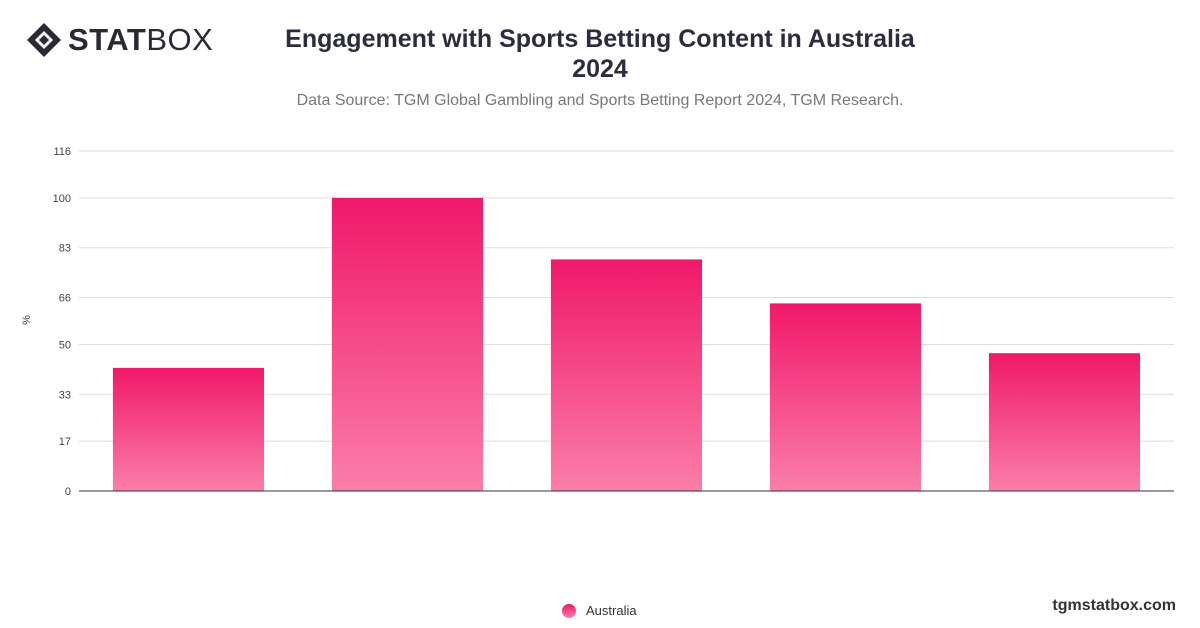 The image size is (1200, 628). What do you see at coordinates (65, 395) in the screenshot?
I see `y-tick-label: 33` at bounding box center [65, 395].